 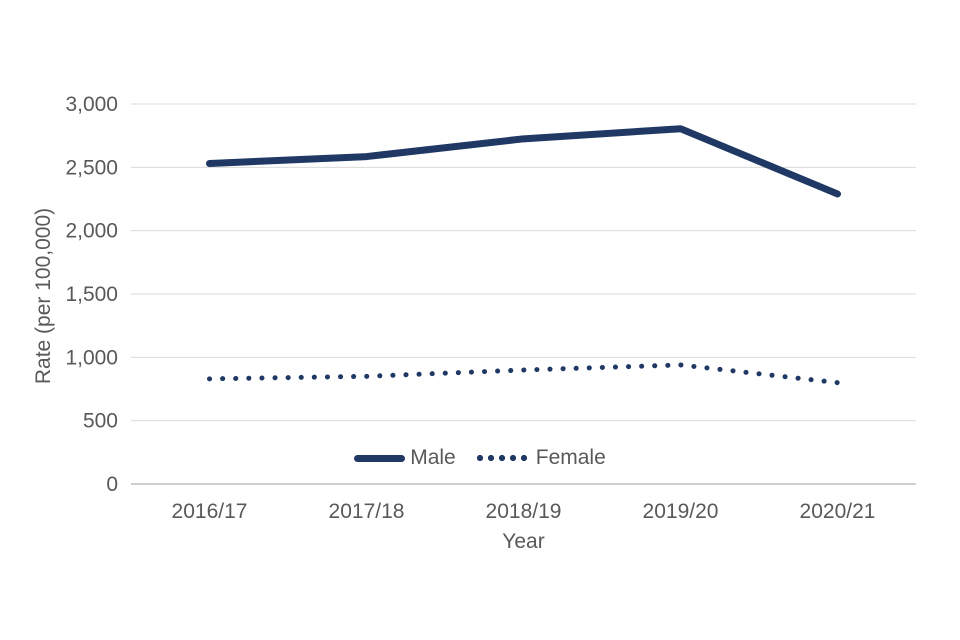 I want to click on x-tick-label: 2020/21, so click(x=838, y=511).